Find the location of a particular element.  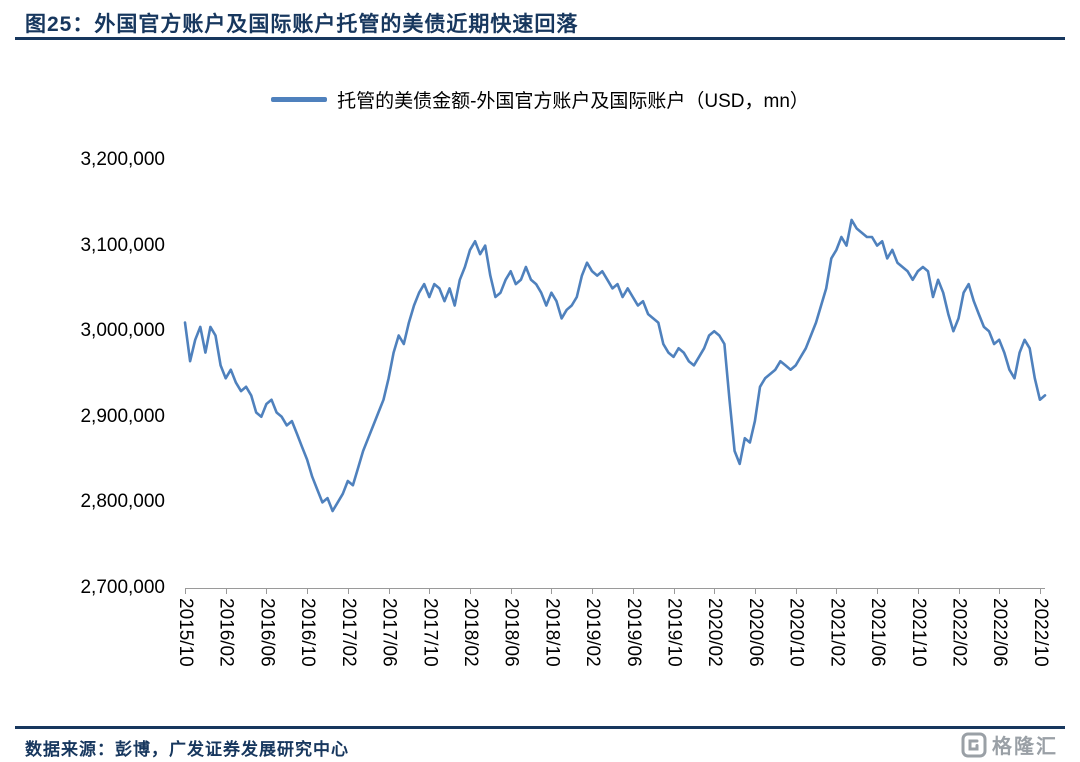

x-tick-label: 2021/10 is located at coordinates (918, 632).